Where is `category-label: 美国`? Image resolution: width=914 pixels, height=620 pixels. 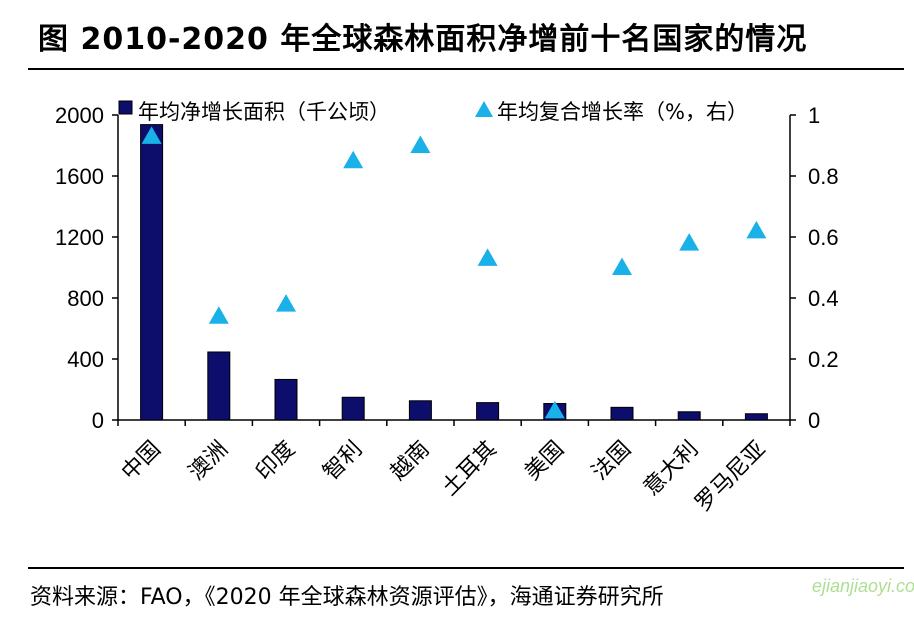 category-label: 美国 is located at coordinates (544, 461).